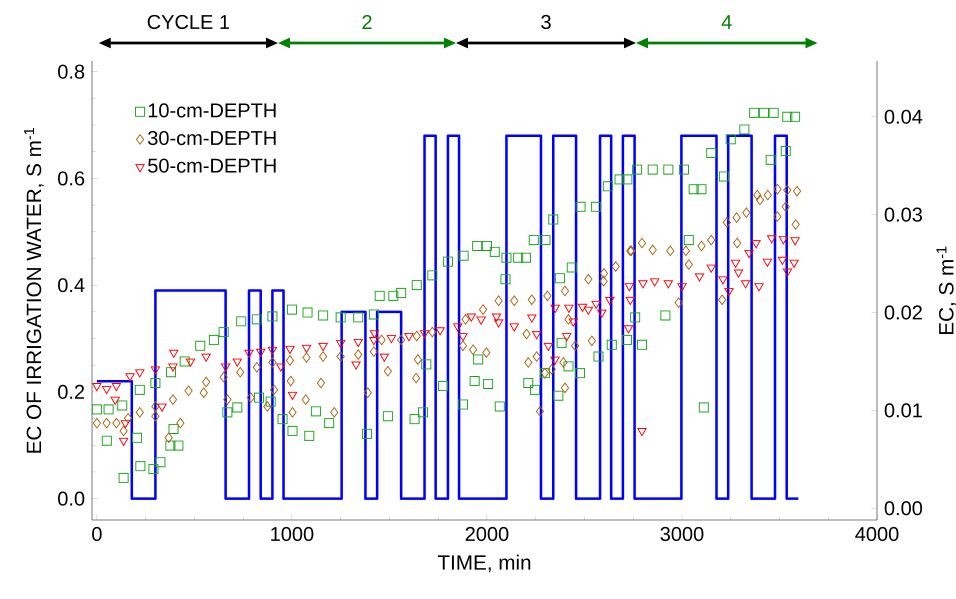 The image size is (956, 599). I want to click on y2-tick-label: 0.02, so click(903, 312).